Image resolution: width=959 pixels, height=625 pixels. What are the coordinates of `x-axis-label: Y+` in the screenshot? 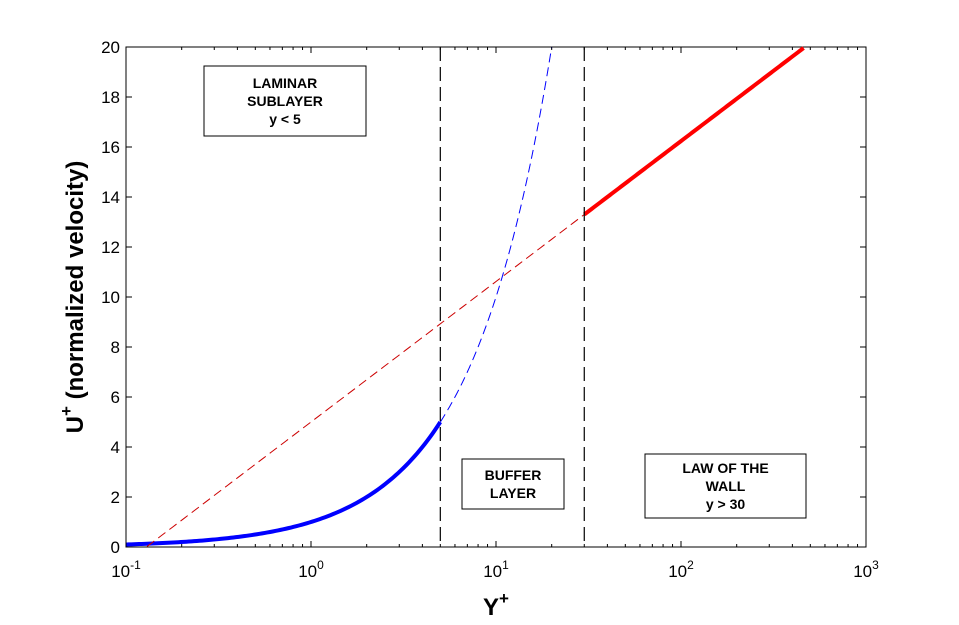 It's located at (496, 605).